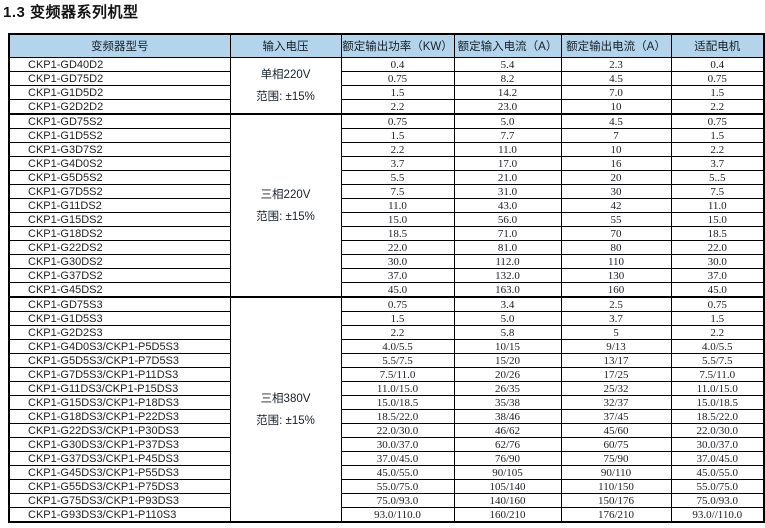  I want to click on motor-cell: 55.0/75.0, so click(717, 486).